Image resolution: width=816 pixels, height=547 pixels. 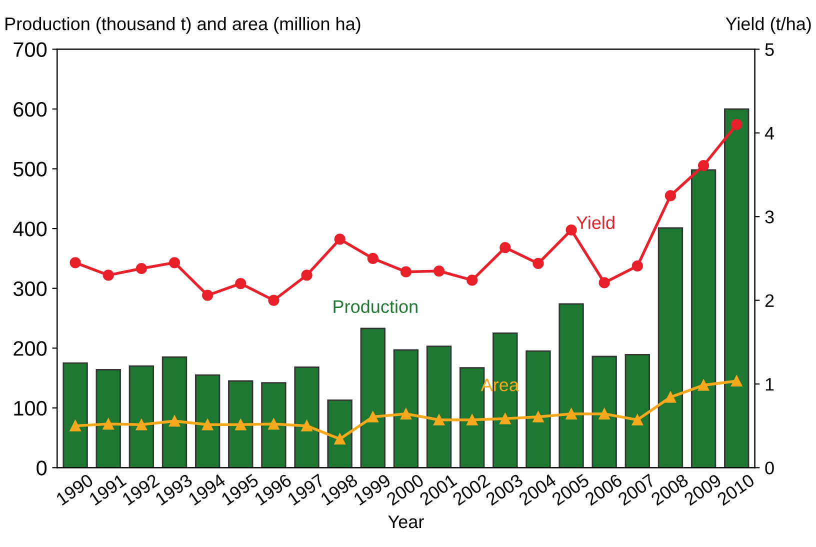 What do you see at coordinates (769, 217) in the screenshot?
I see `y2-tick-label: 3` at bounding box center [769, 217].